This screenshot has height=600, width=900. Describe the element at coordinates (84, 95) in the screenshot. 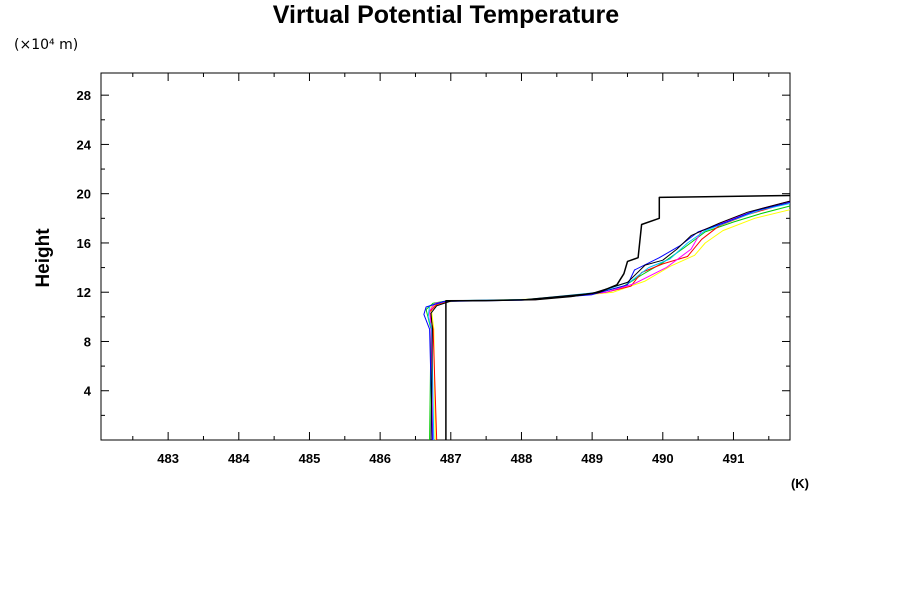

I see `y-tick-label: 28` at that location.